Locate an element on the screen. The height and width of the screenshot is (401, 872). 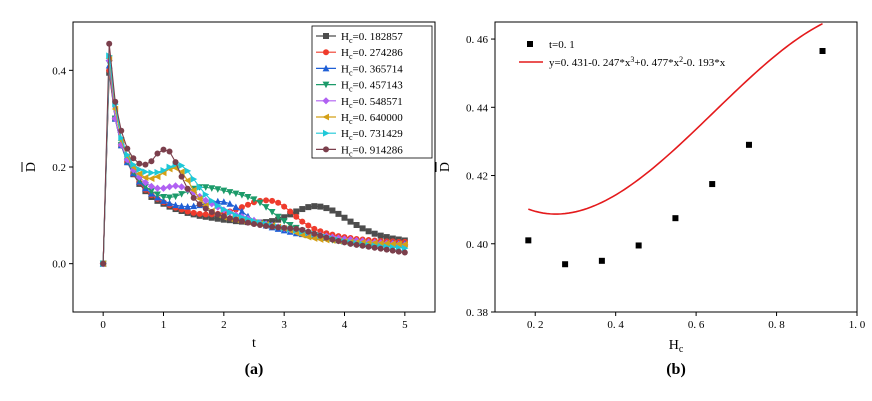
legend-entry-5: Hc=0. 548571 is located at coordinates (359, 103).